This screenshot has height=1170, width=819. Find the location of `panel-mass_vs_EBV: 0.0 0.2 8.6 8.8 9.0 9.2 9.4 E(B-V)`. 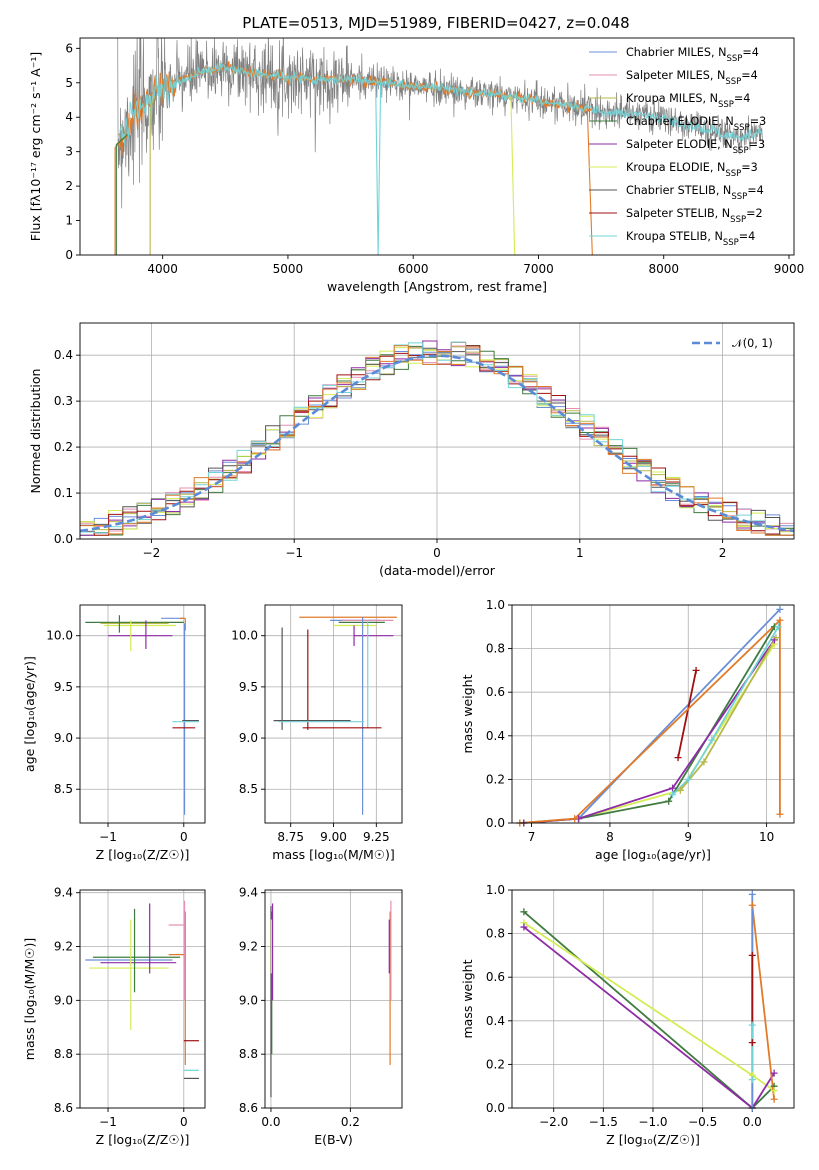

panel-mass_vs_EBV: 0.0 0.2 8.6 8.8 9.0 9.2 9.4 E(B-V) is located at coordinates (321, 1016).